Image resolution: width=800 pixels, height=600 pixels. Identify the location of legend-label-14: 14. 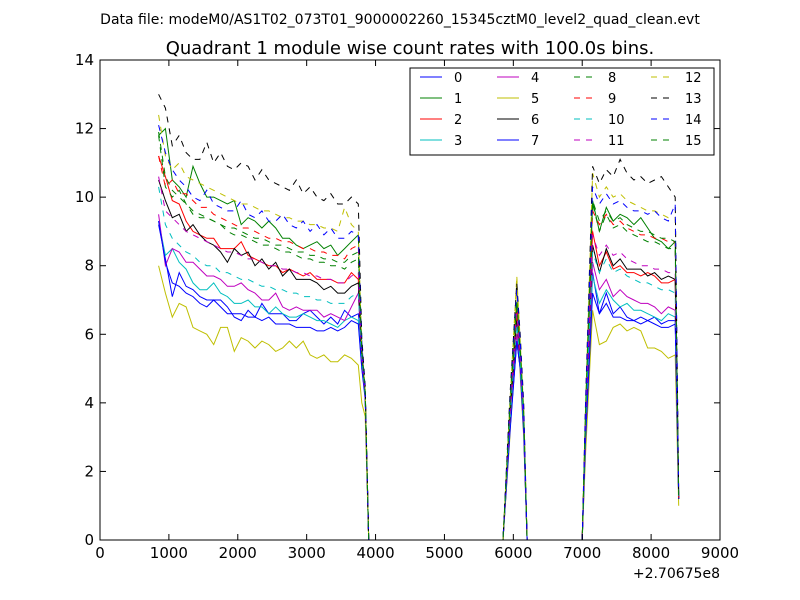
(693, 120).